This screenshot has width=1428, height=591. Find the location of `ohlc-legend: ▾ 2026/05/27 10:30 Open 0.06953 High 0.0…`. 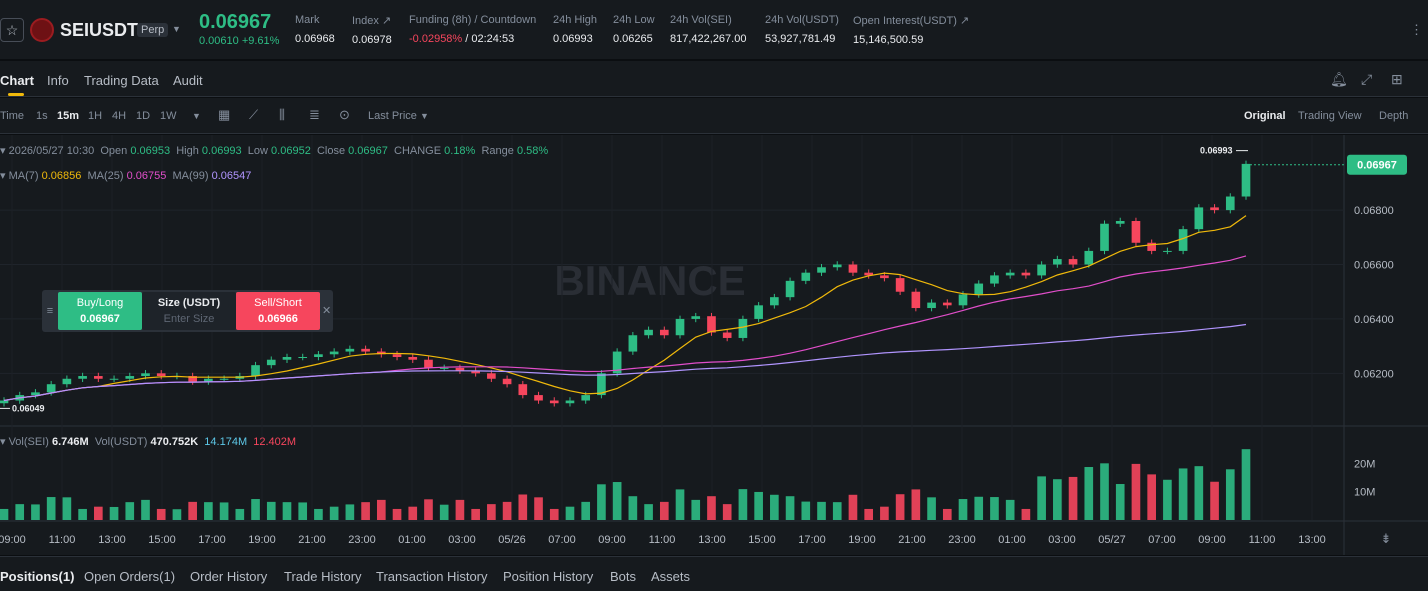

ohlc-legend: ▾ 2026/05/27 10:30 Open 0.06953 High 0.0… is located at coordinates (274, 151).